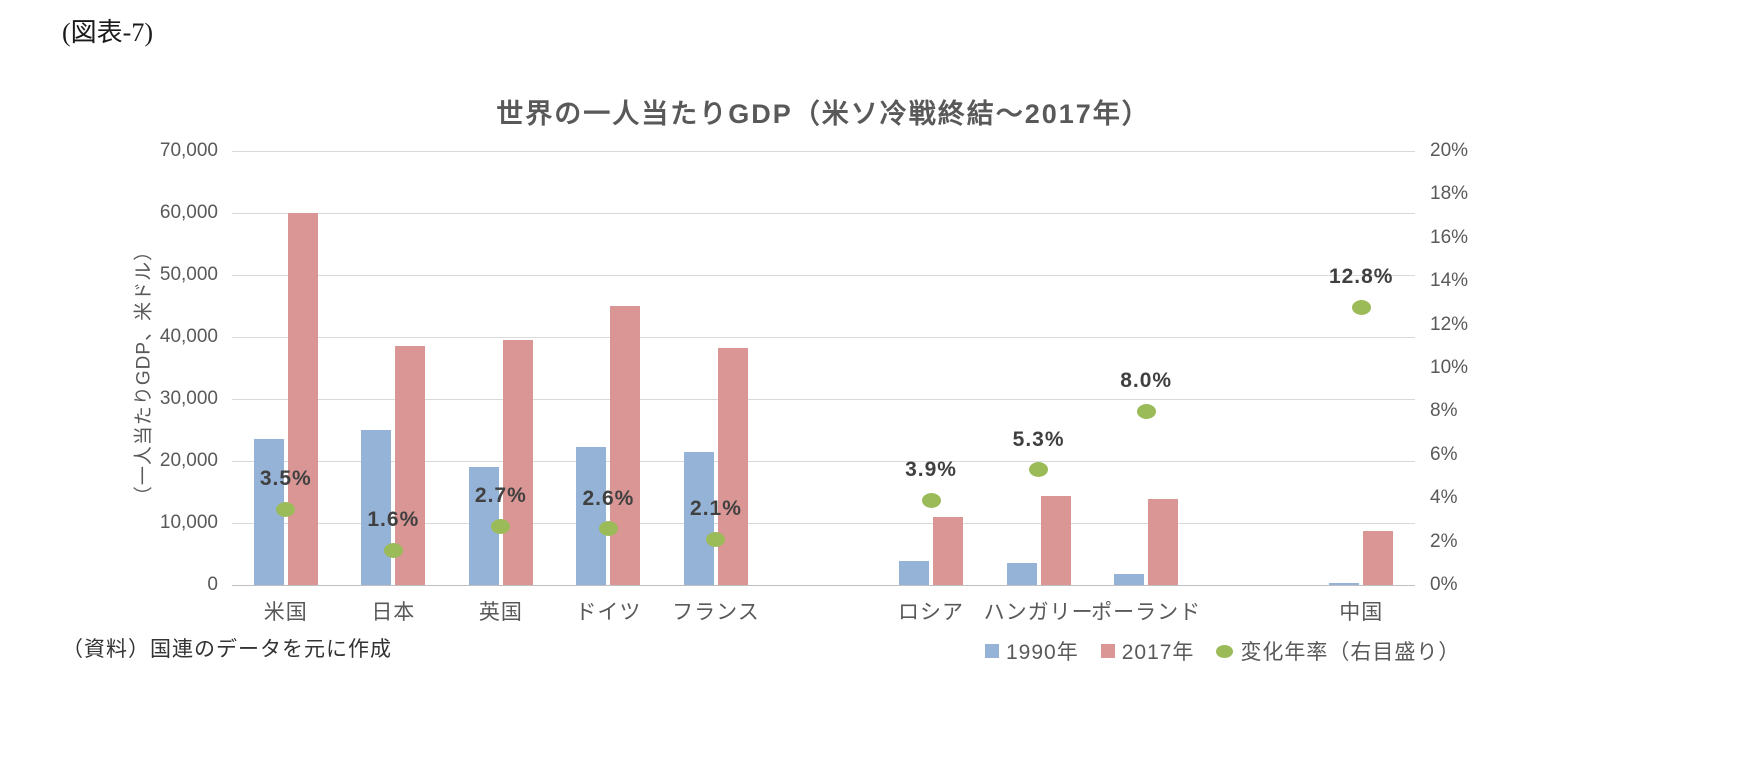 This screenshot has height=763, width=1755. What do you see at coordinates (500, 496) in the screenshot?
I see `rate-label-英国: 2.7%` at bounding box center [500, 496].